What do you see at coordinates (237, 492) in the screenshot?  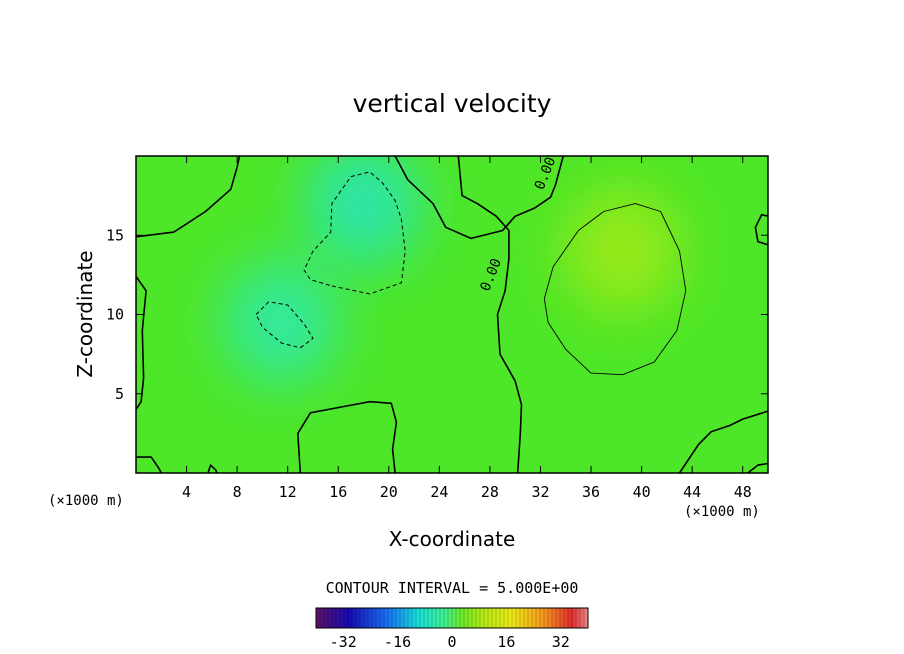 I see `x-tick-label: 8` at bounding box center [237, 492].